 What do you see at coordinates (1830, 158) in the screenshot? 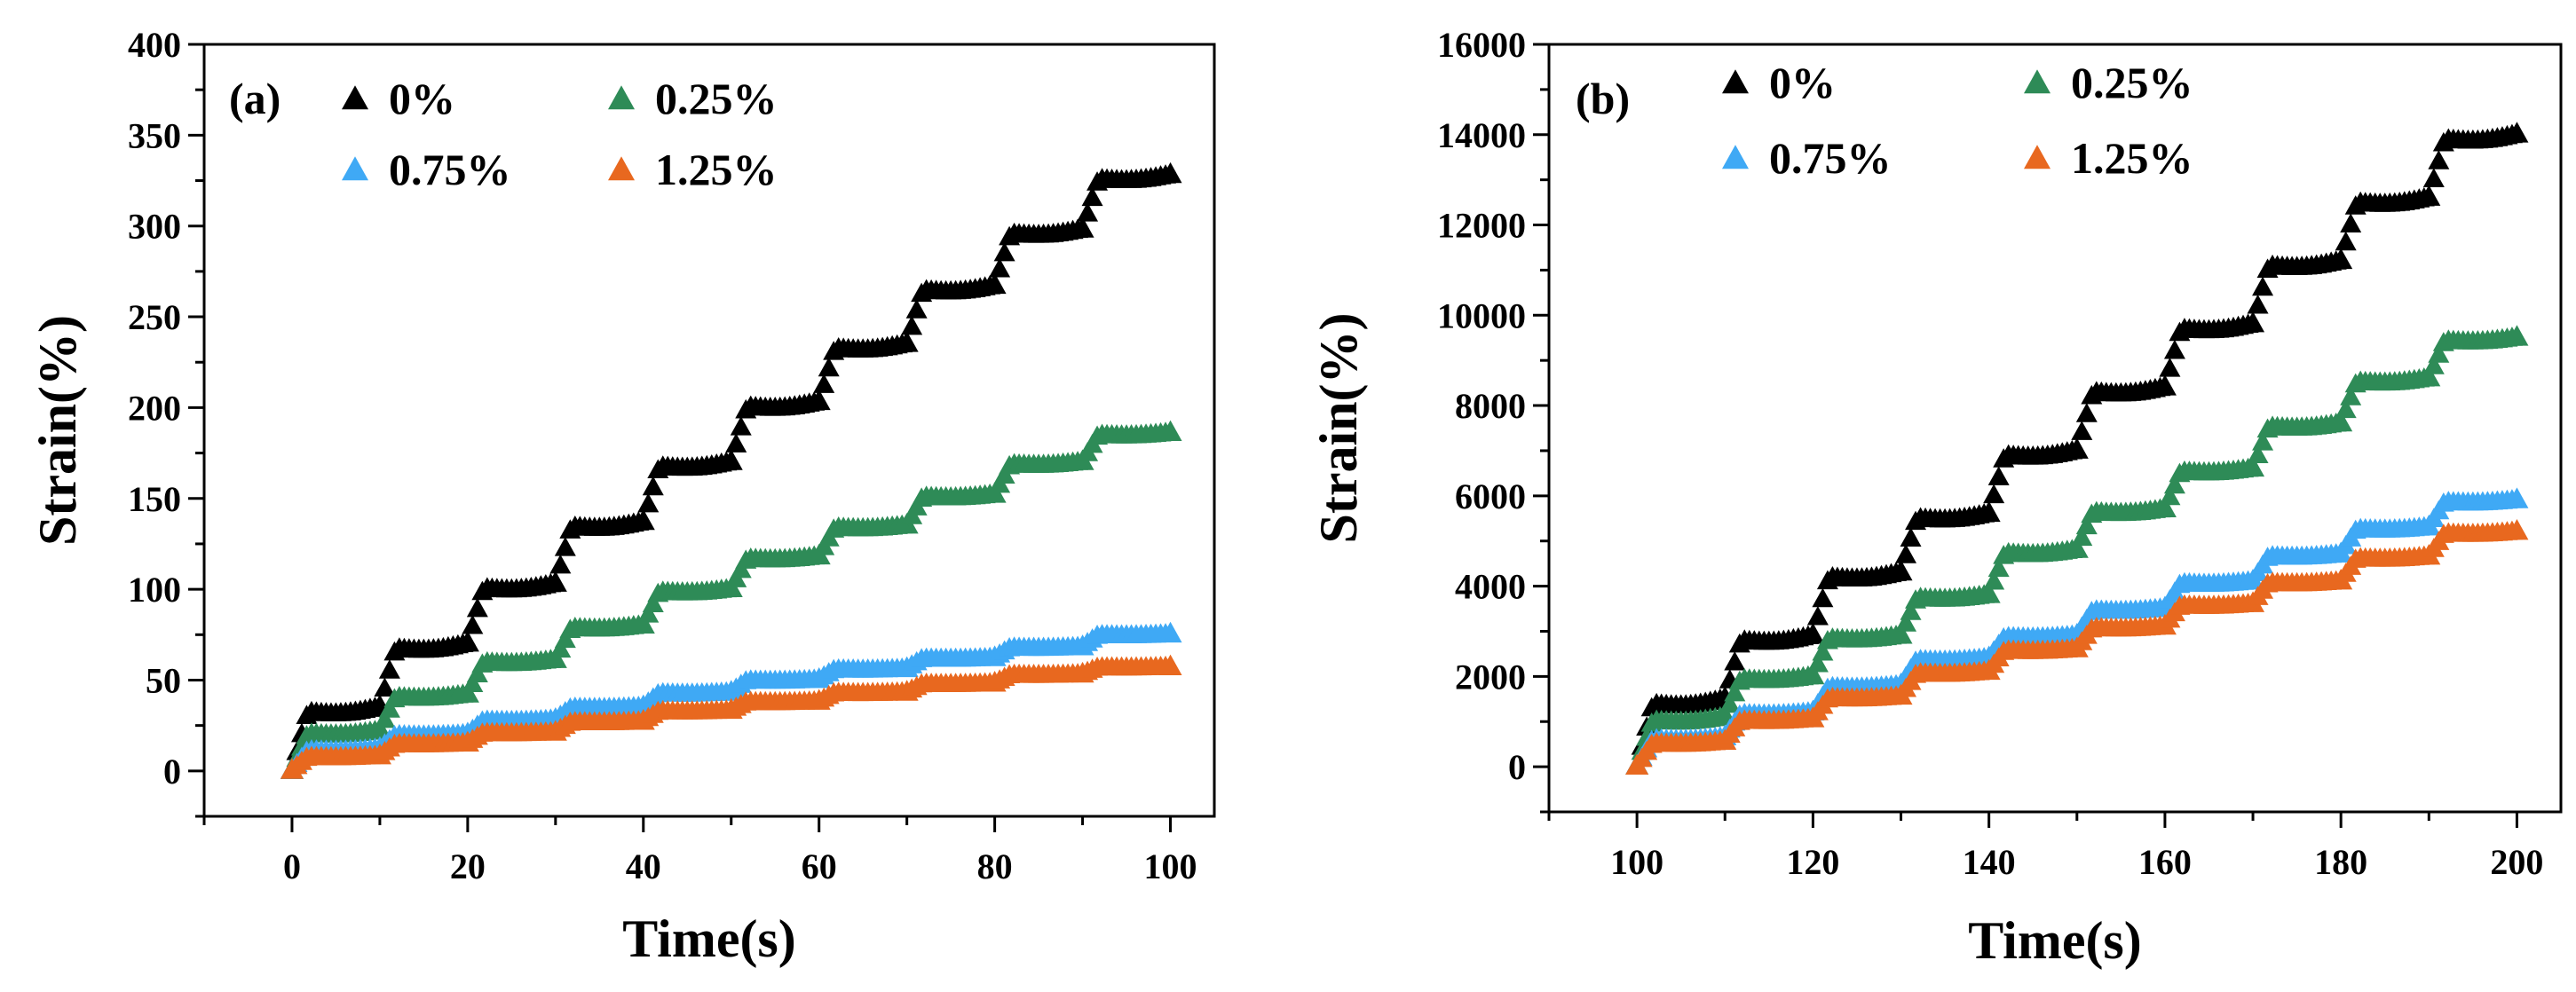
I see `legend-label: 0.75%` at bounding box center [1830, 158].